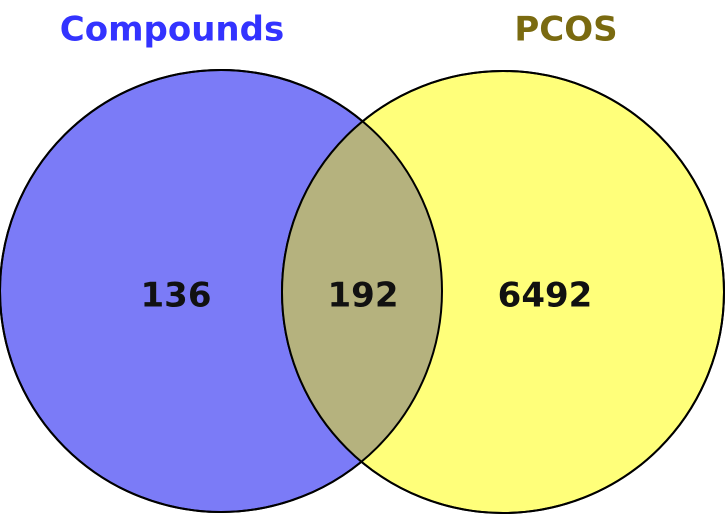 Image resolution: width=726 pixels, height=520 pixels. Describe the element at coordinates (172, 30) in the screenshot. I see `set-title-compounds: Compounds` at that location.